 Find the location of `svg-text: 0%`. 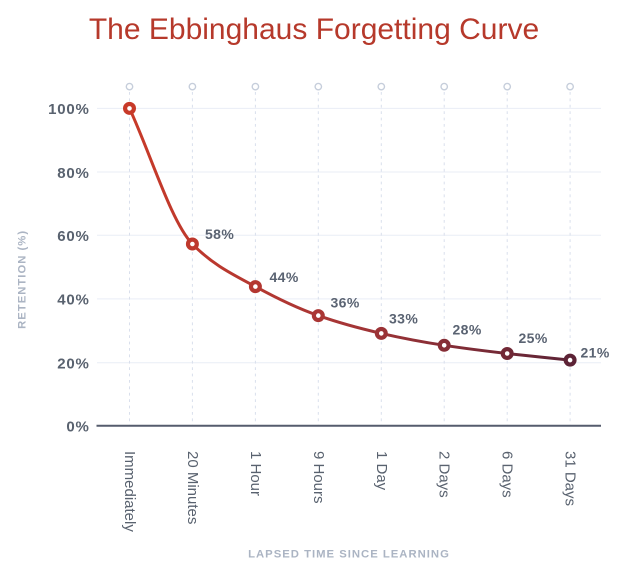

svg-text: 0% is located at coordinates (77, 427).